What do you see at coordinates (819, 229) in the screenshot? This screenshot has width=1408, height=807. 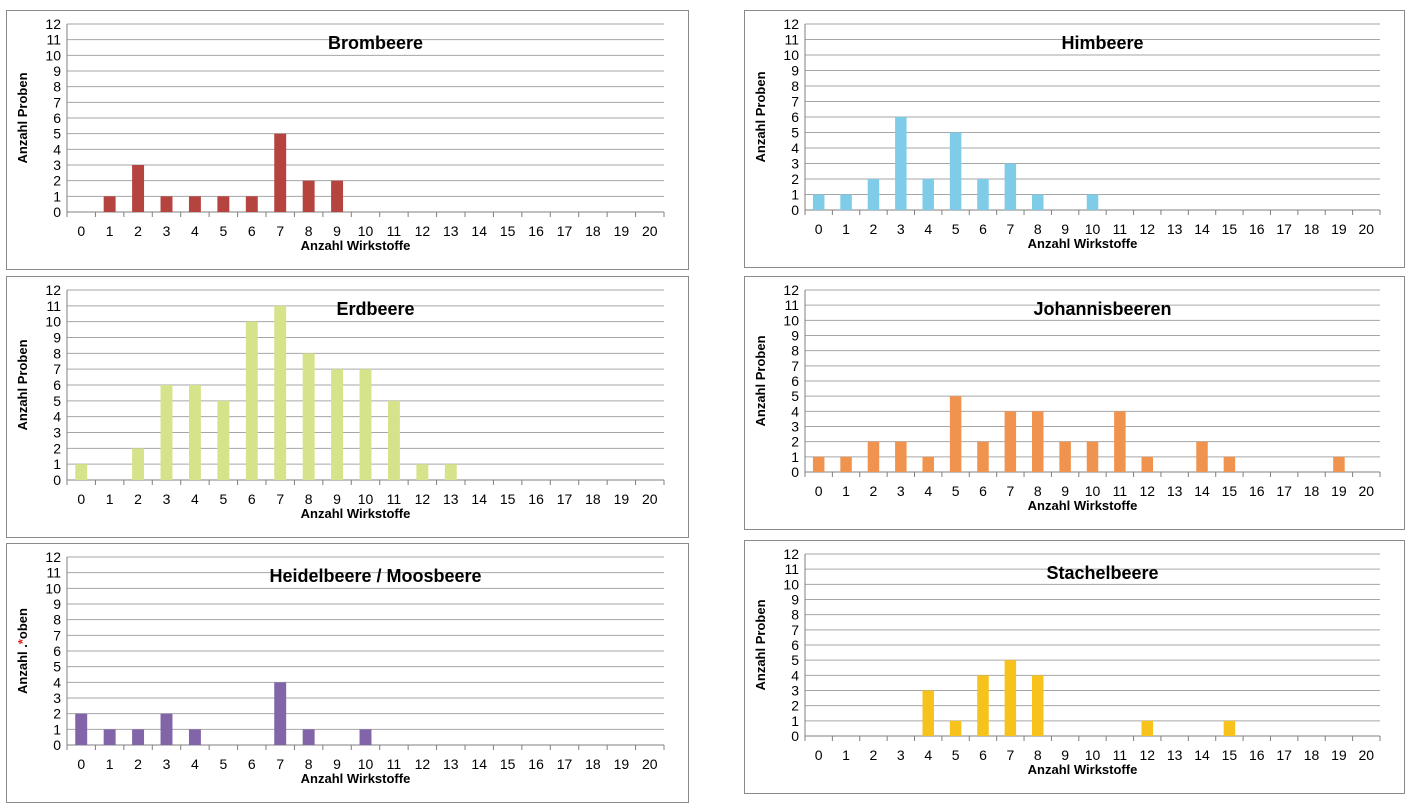 I see `x-tick-label: 0` at bounding box center [819, 229].